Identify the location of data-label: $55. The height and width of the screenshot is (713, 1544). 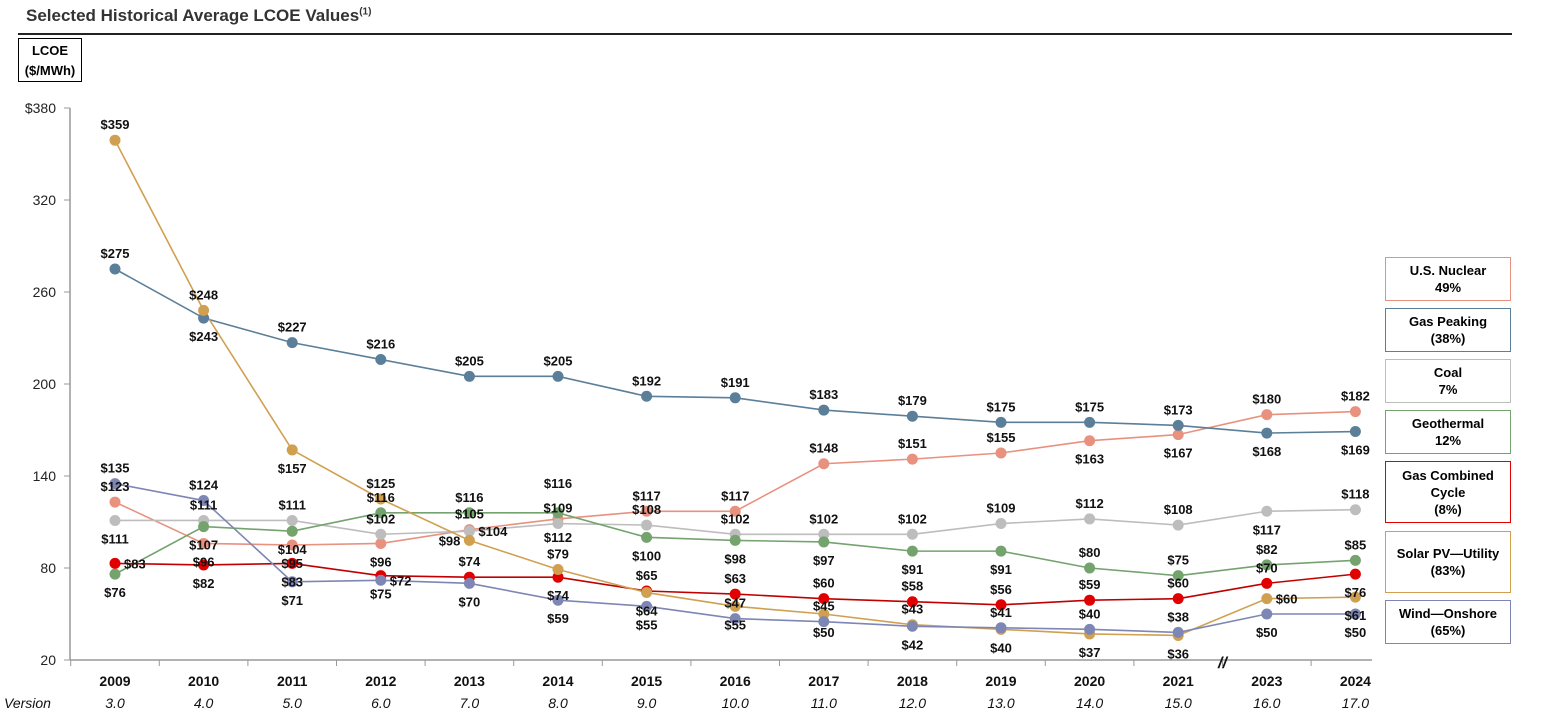
(735, 624).